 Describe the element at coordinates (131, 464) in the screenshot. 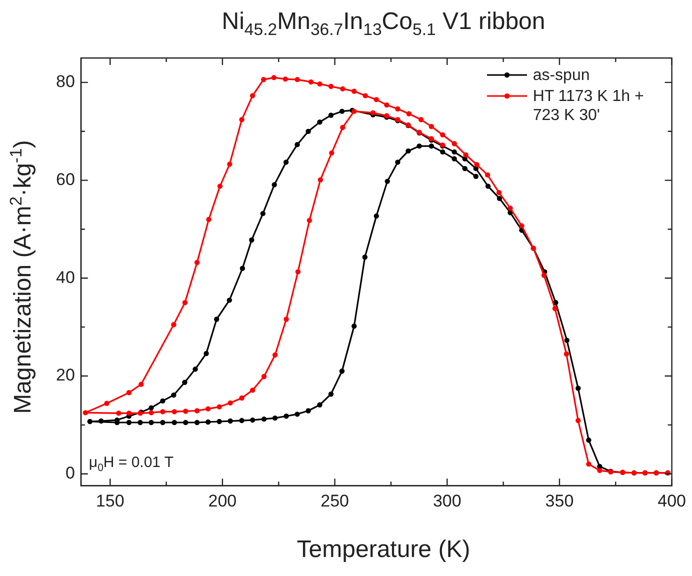

I see `annotation: μ$_{0}$H = 0.01 T` at that location.